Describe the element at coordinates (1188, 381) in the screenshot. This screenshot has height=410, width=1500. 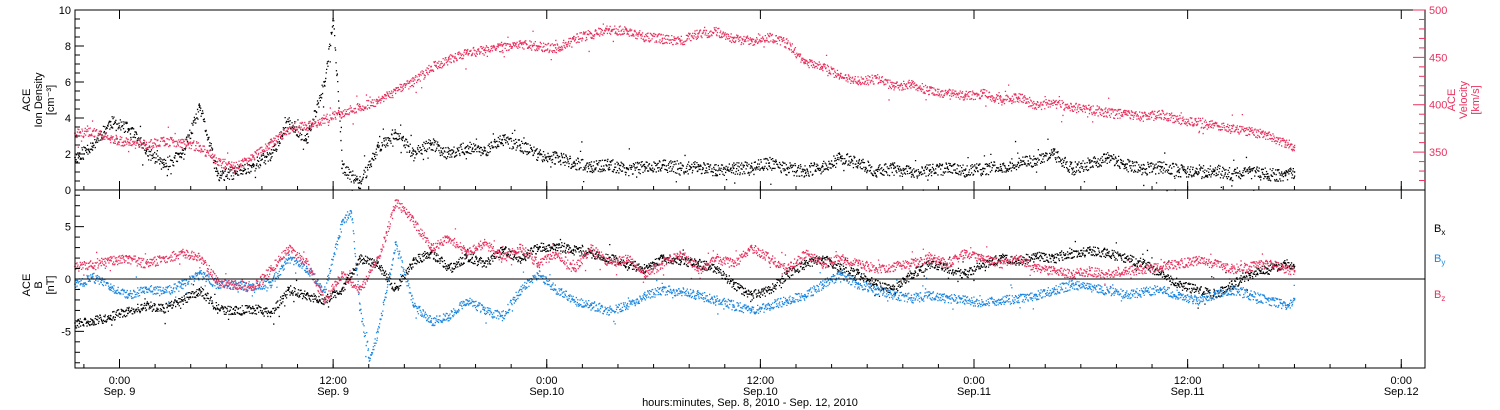
I see `x-tick-time-label-5: 12:00` at that location.